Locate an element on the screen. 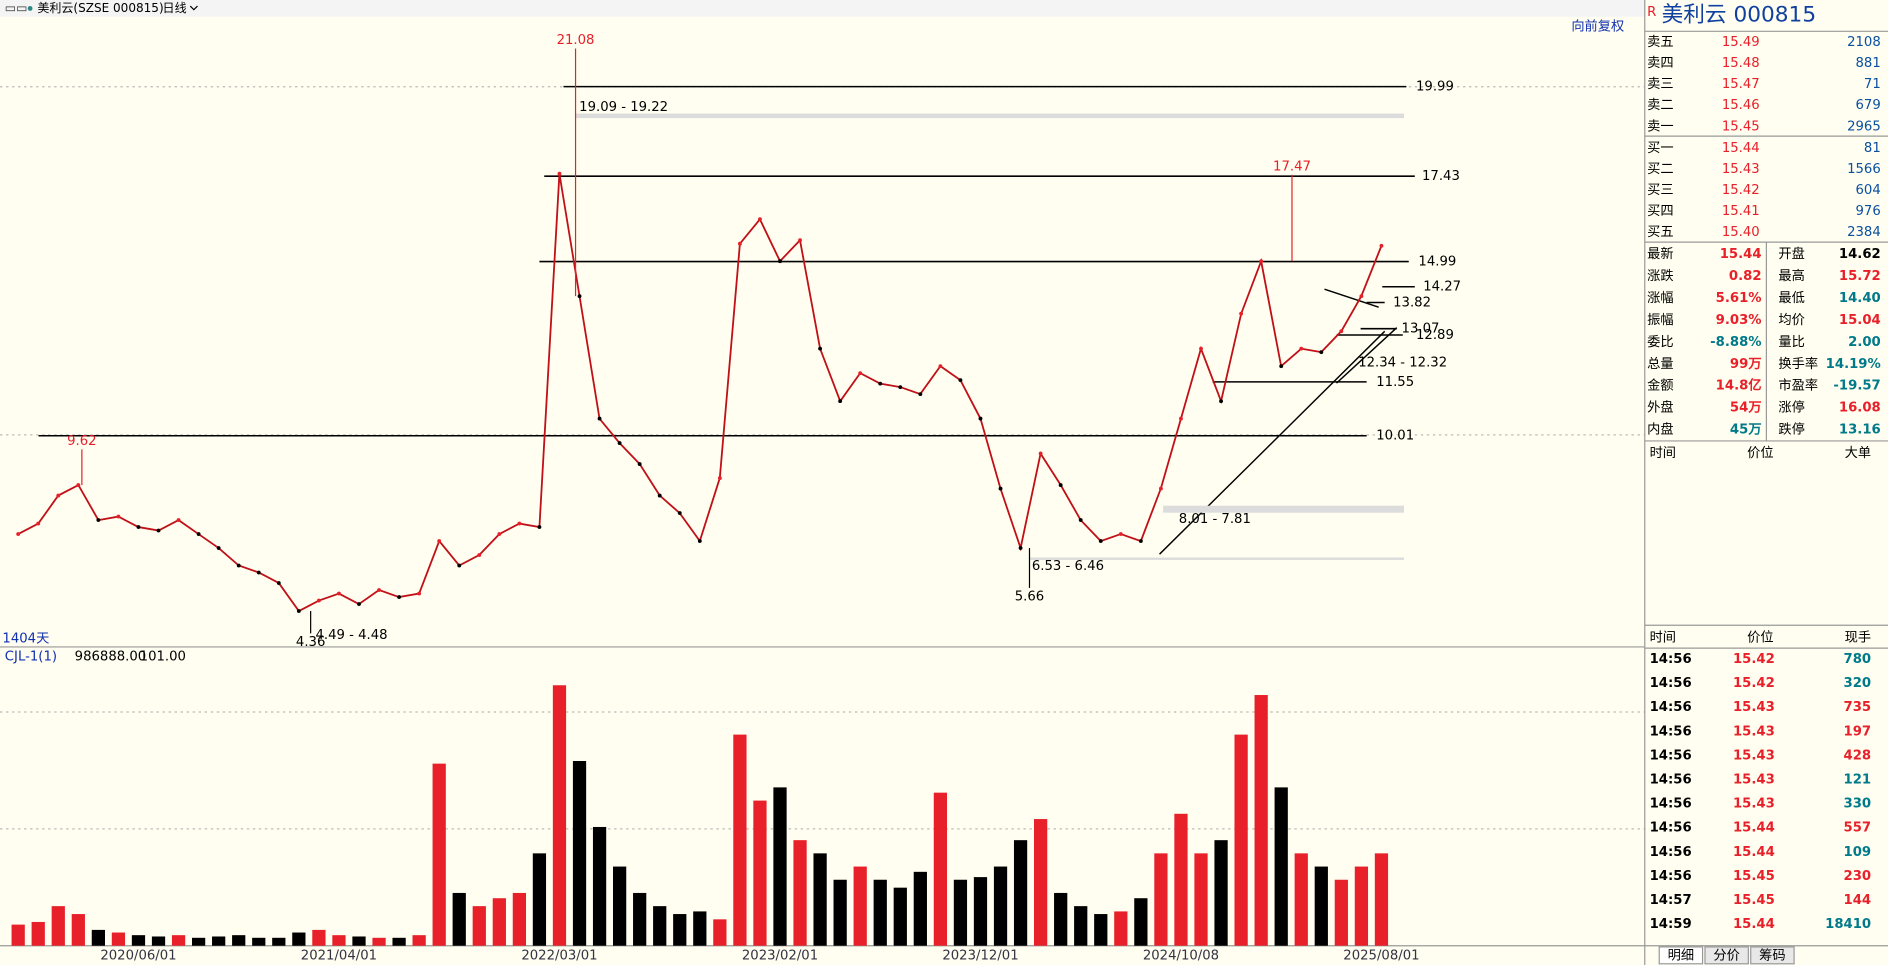 The width and height of the screenshot is (1888, 965). level-label: 13.07 is located at coordinates (1421, 329).